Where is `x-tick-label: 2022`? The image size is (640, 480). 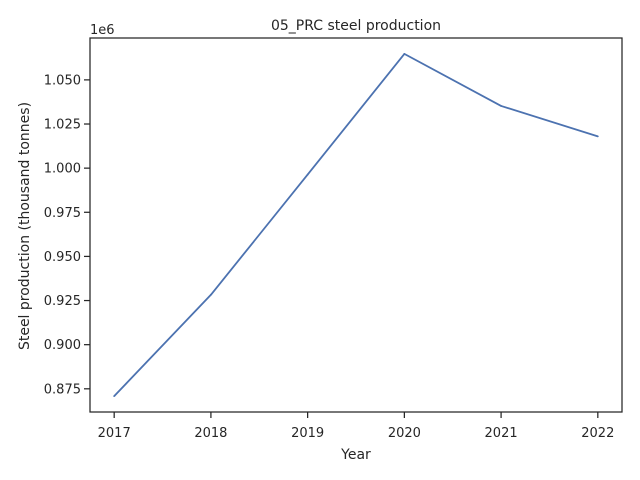 x-tick-label: 2022 is located at coordinates (597, 433).